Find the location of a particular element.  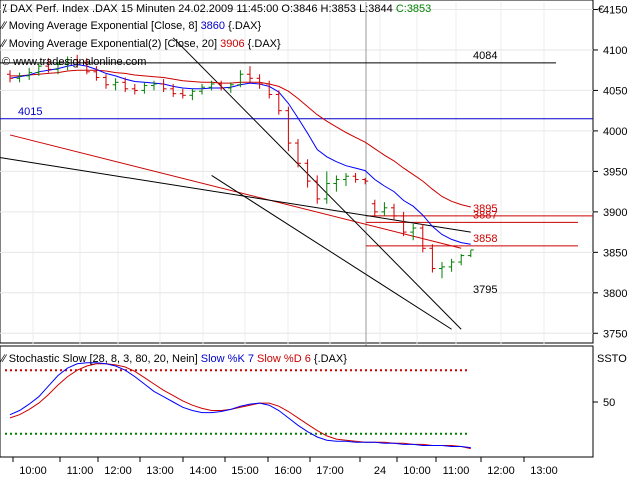

ema8-label: Moving Average Exponential [Close, 8] is located at coordinates (103, 26).